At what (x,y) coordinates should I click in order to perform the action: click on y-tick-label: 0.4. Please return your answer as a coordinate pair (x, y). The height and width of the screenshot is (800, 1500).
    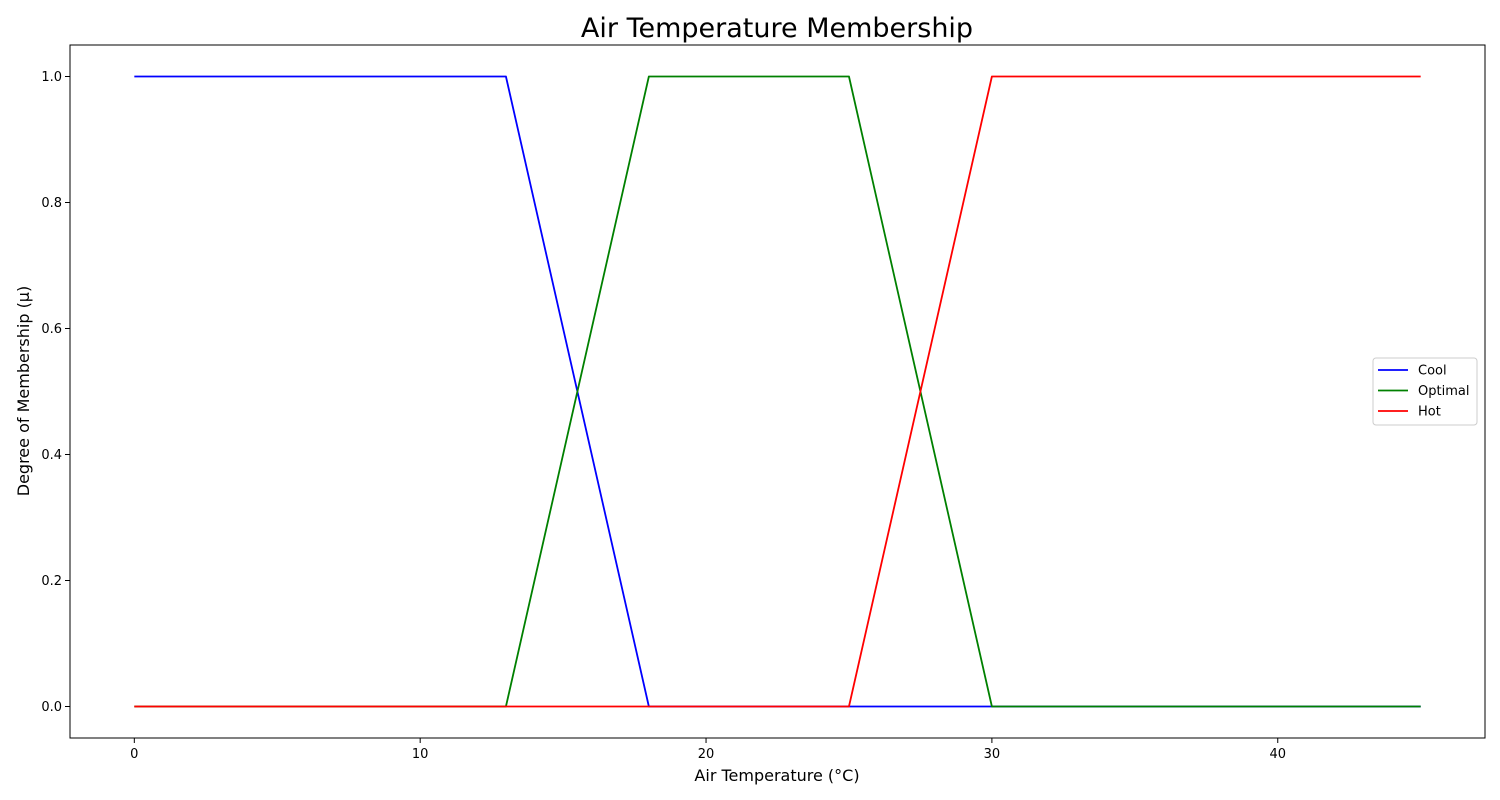
    Looking at the image, I should click on (51, 455).